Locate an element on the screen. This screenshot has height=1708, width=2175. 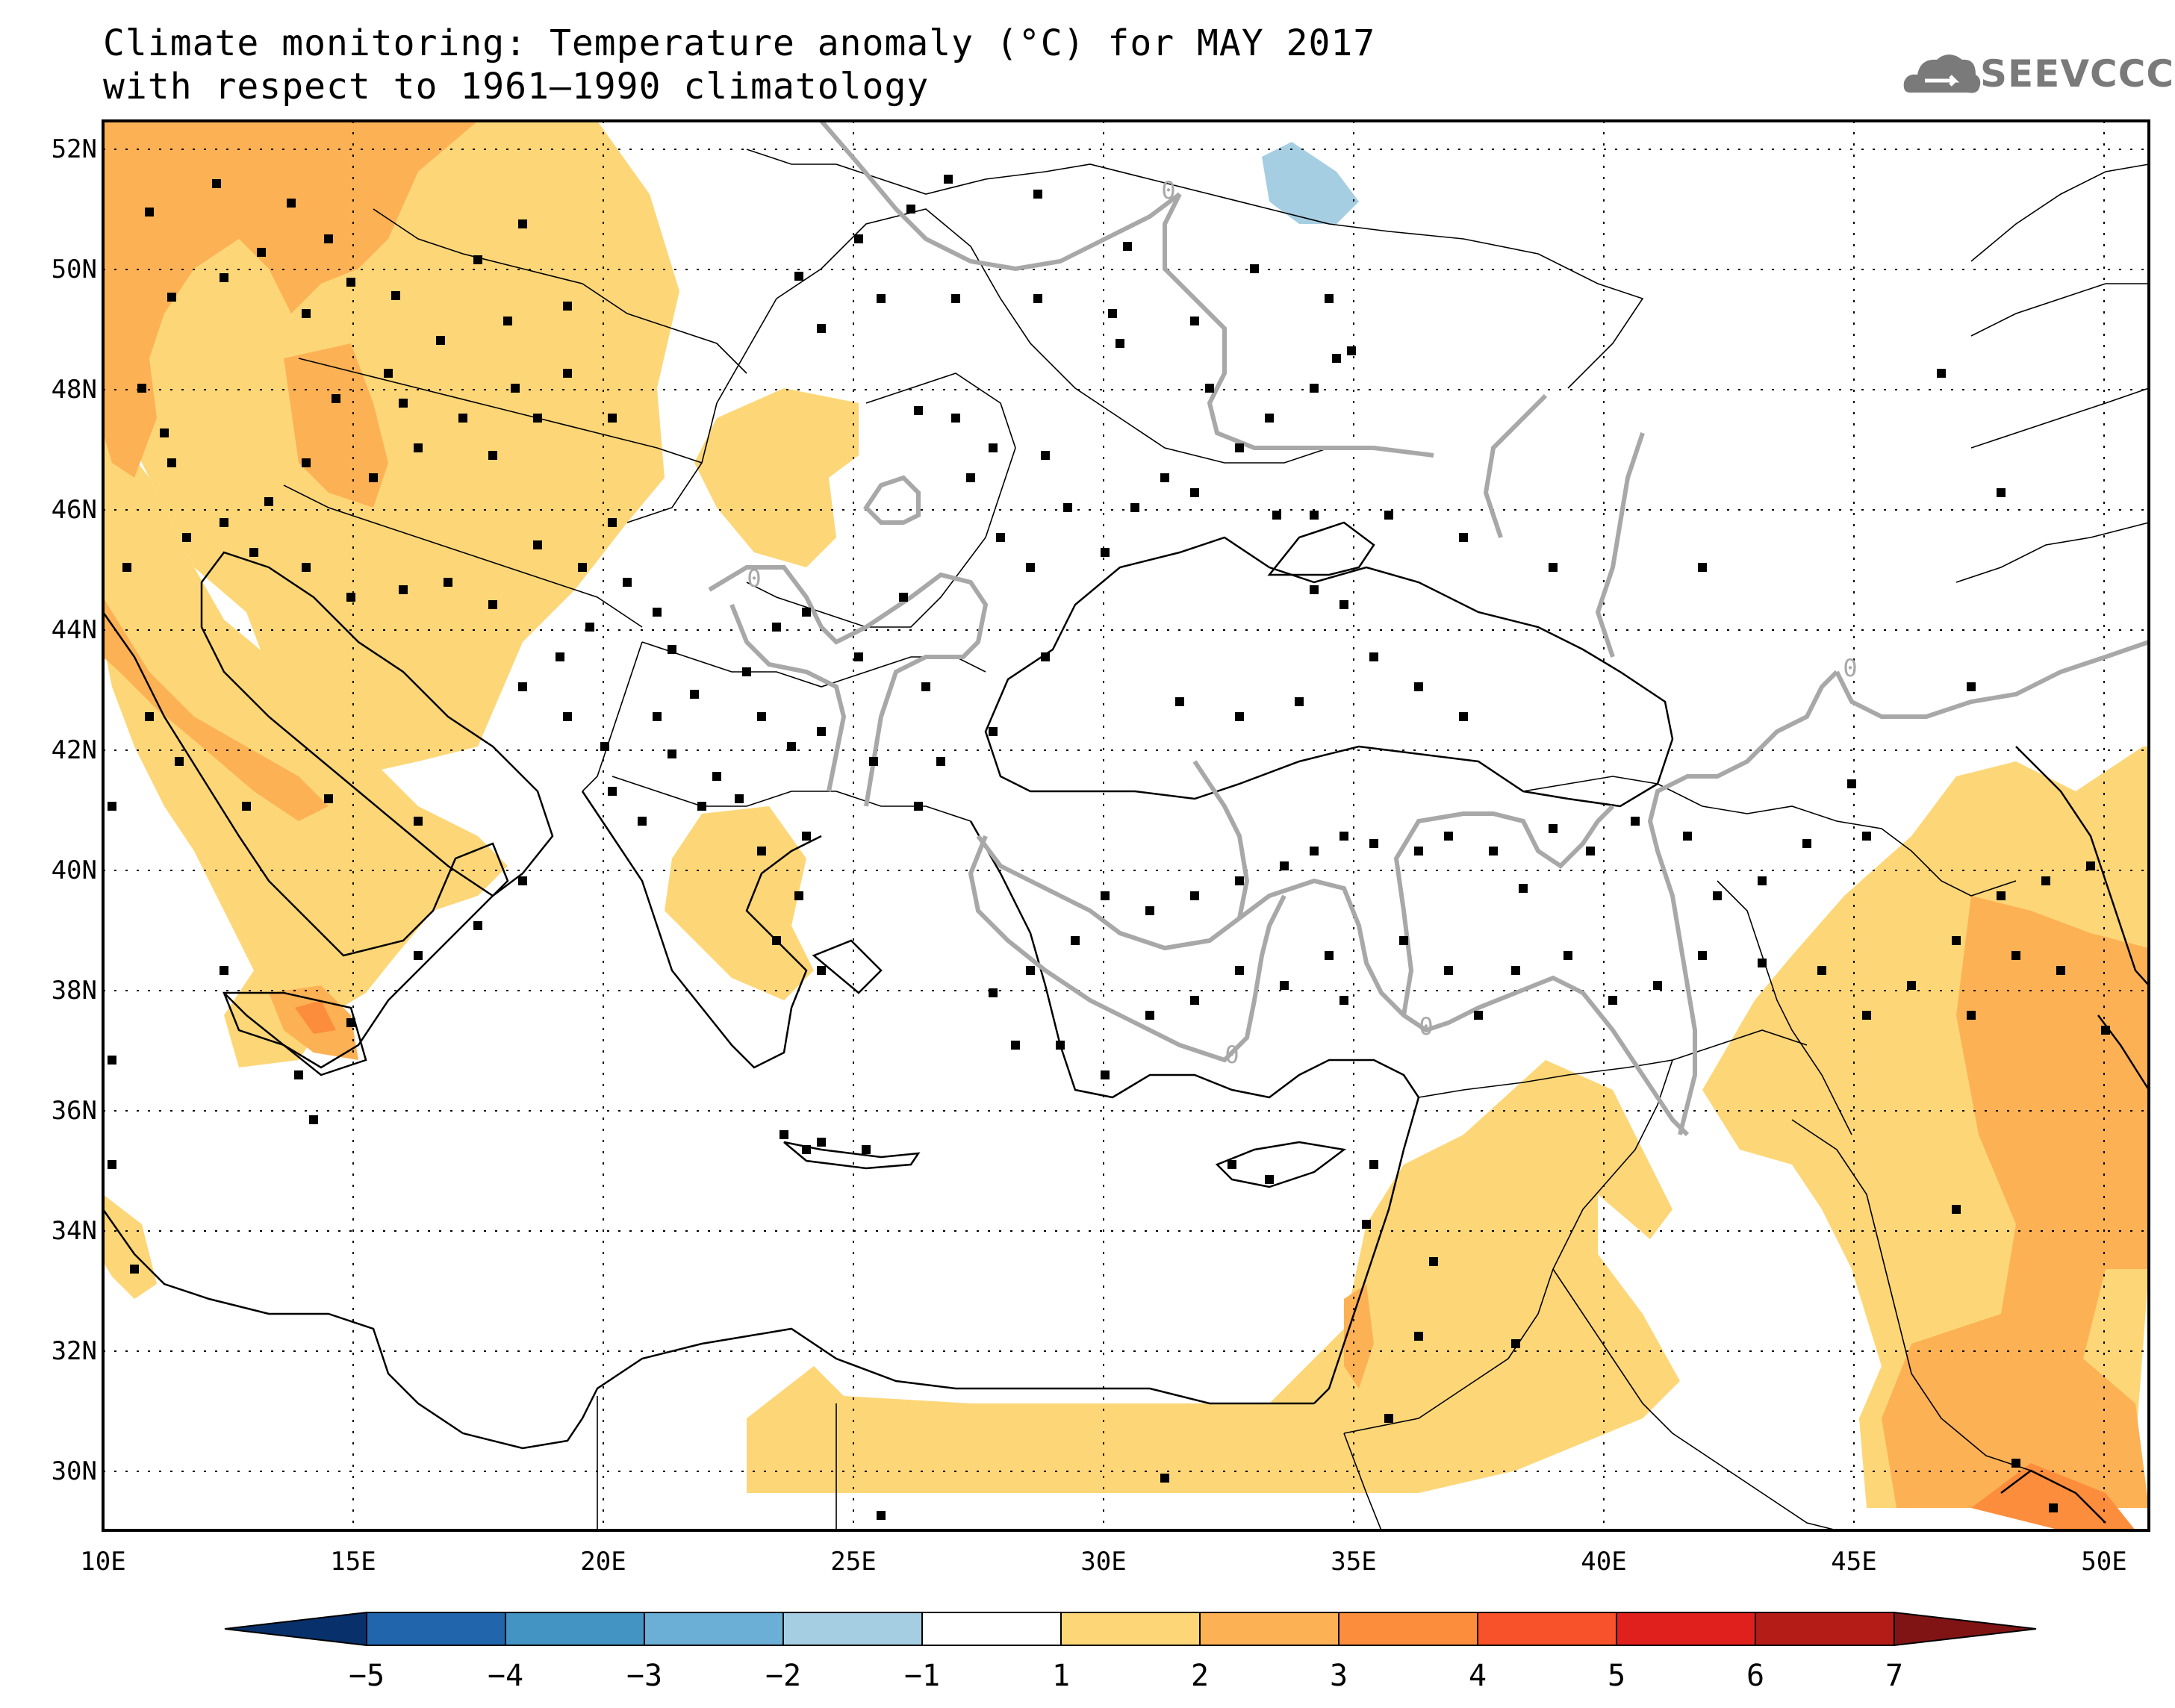
lat-label-42n: 42N is located at coordinates (74, 750).